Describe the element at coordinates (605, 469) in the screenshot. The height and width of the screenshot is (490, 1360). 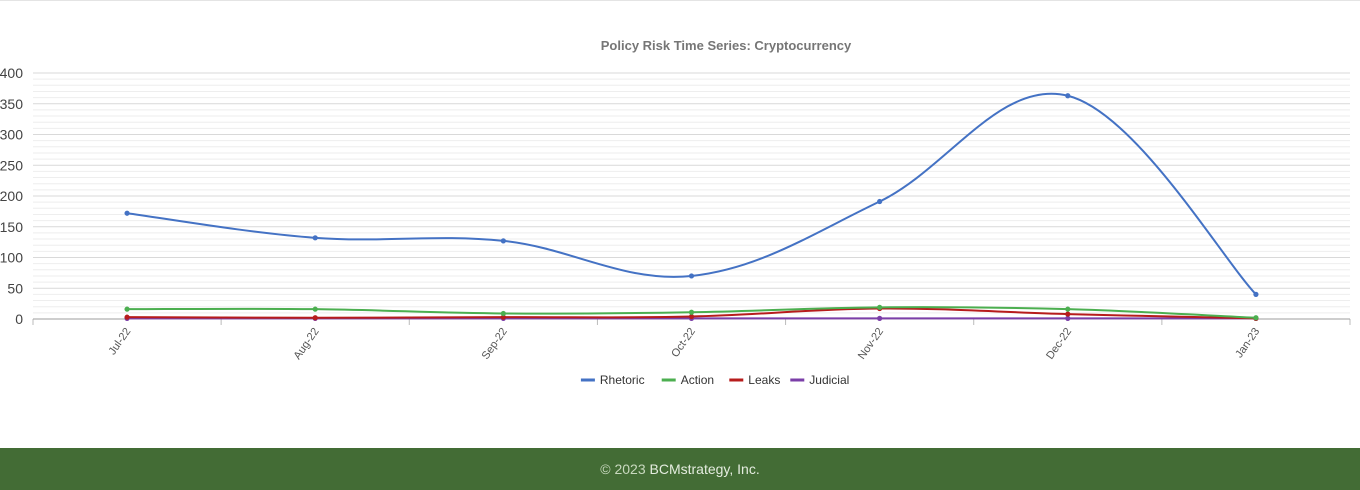
I see `copyright-symbol: ©` at that location.